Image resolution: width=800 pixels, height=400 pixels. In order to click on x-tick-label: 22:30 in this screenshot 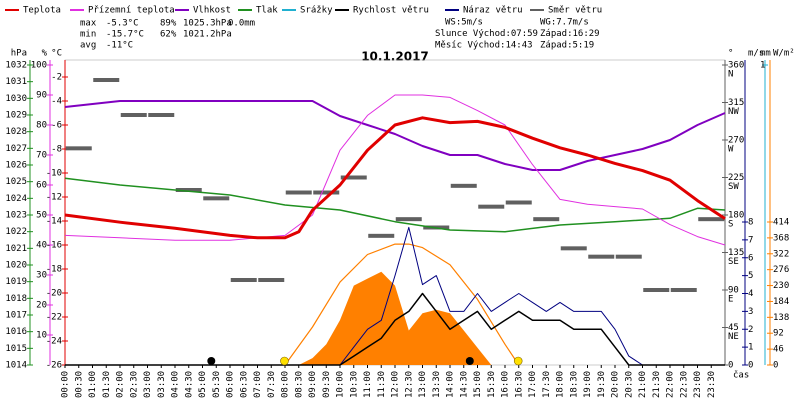, I will do `click(684, 384)`.